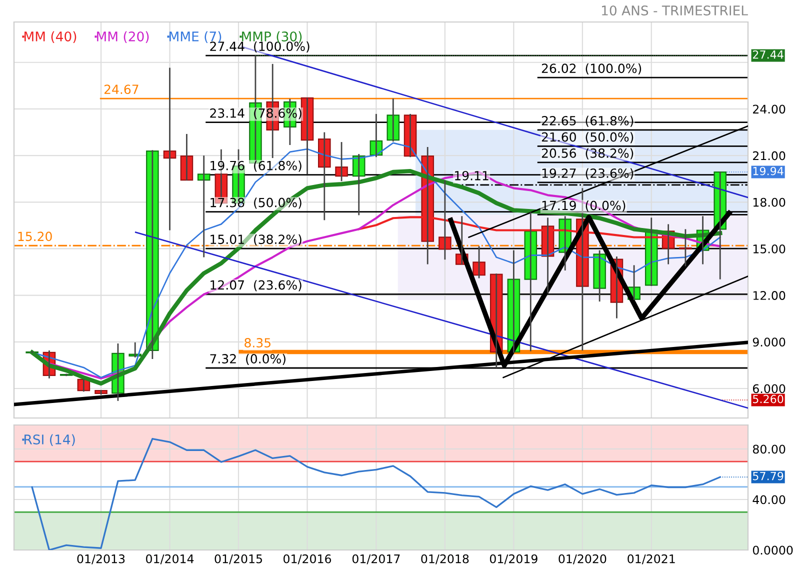 This screenshot has width=800, height=580. Describe the element at coordinates (514, 559) in the screenshot. I see `x-tick-label: 01/2019` at that location.